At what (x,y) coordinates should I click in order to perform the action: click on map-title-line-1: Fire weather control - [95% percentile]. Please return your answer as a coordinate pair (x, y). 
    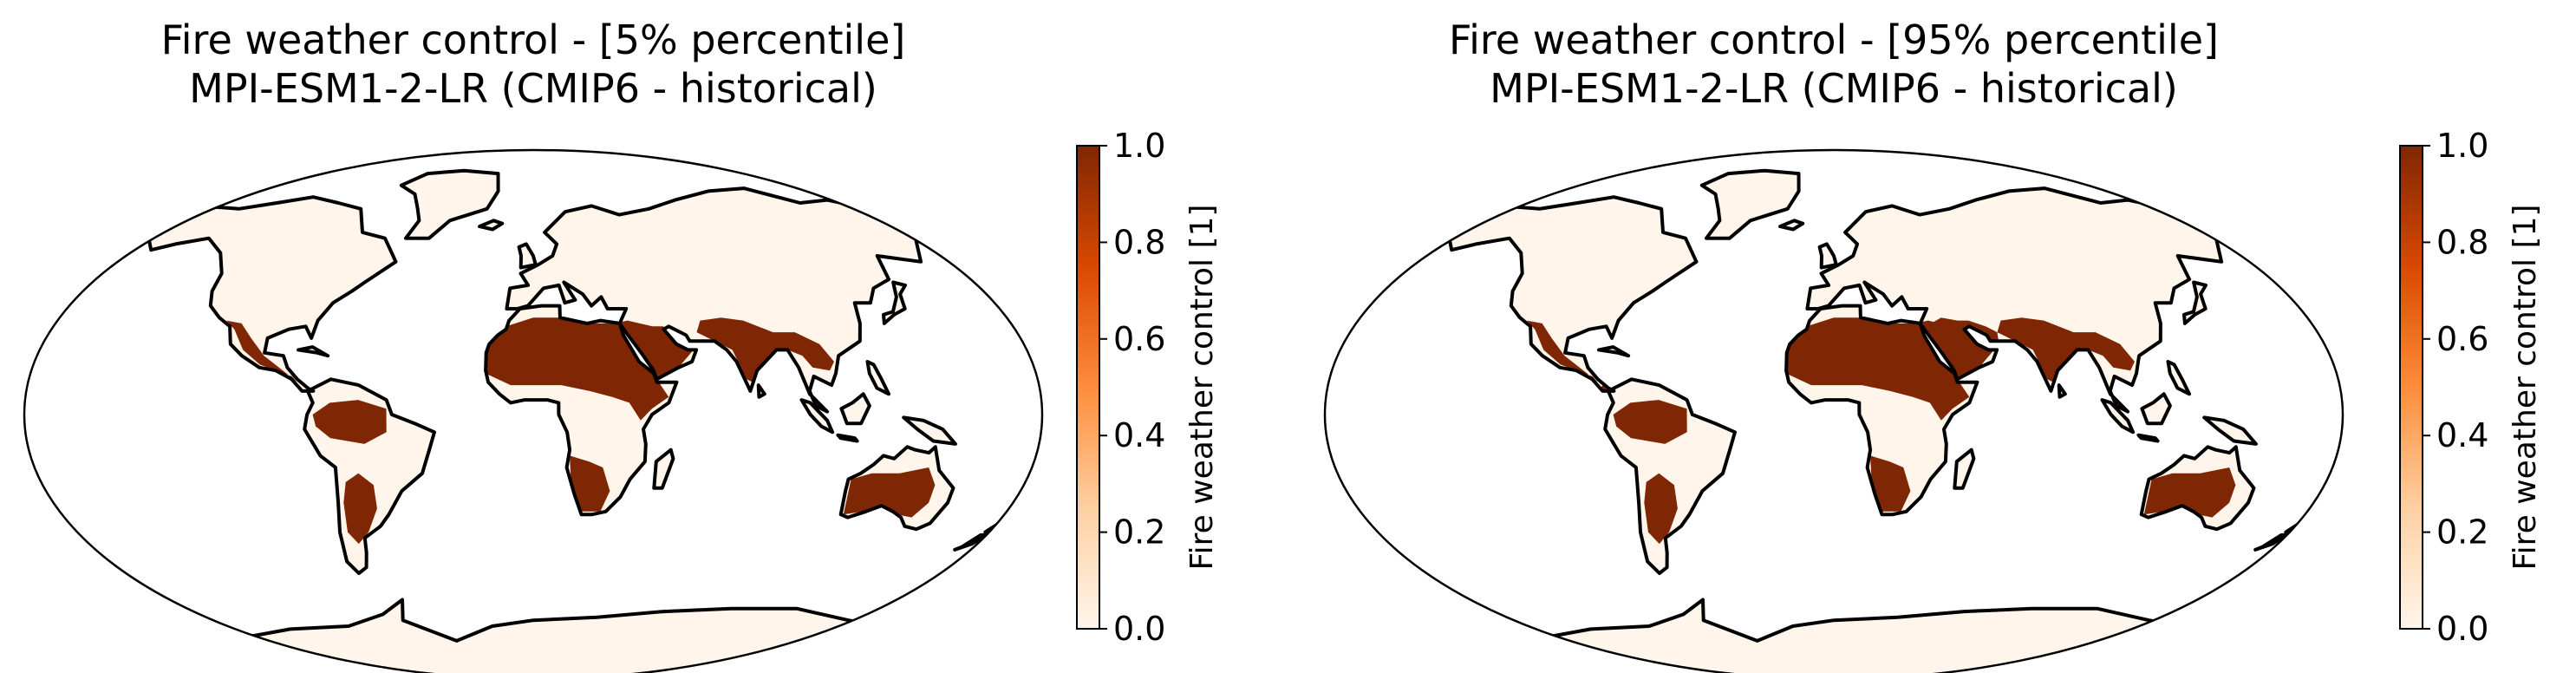
    Looking at the image, I should click on (1834, 39).